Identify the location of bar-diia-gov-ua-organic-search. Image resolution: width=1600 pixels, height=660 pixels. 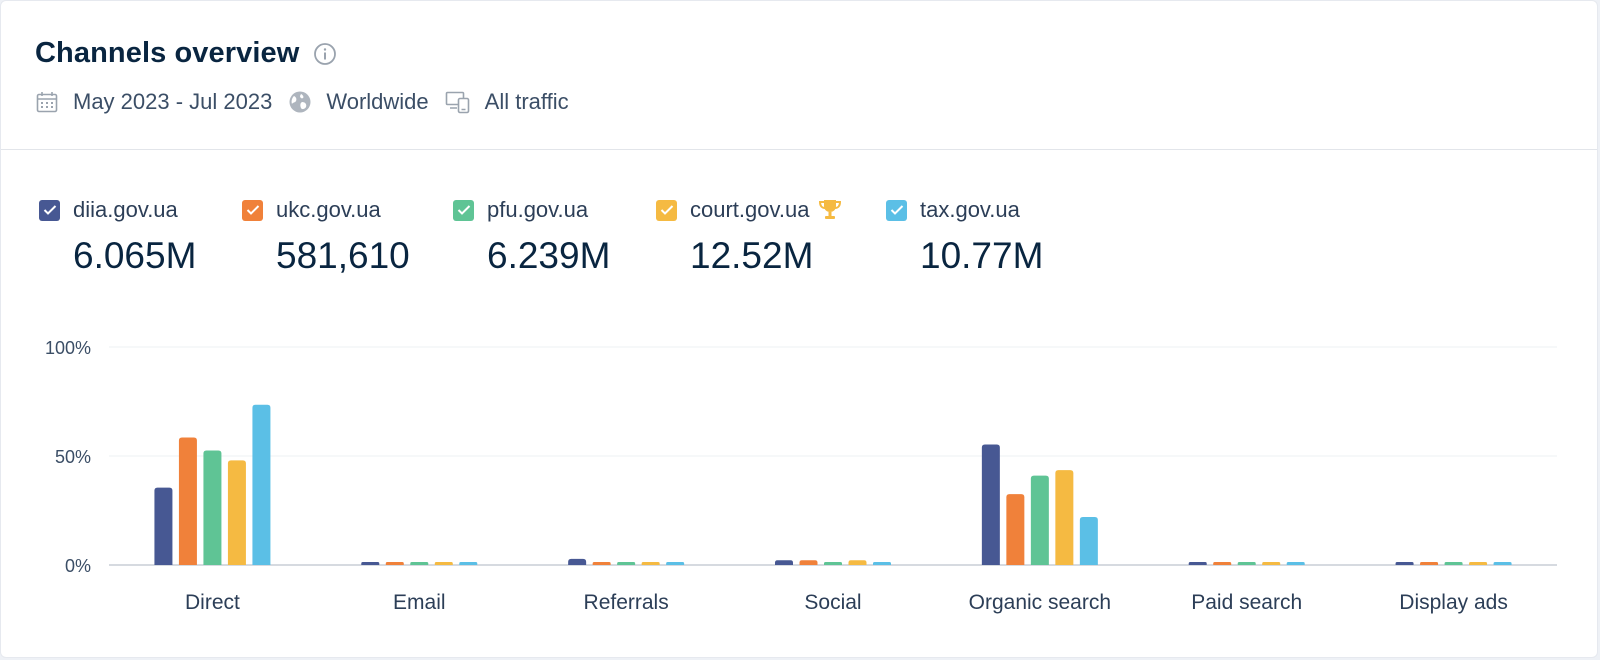
(990, 504).